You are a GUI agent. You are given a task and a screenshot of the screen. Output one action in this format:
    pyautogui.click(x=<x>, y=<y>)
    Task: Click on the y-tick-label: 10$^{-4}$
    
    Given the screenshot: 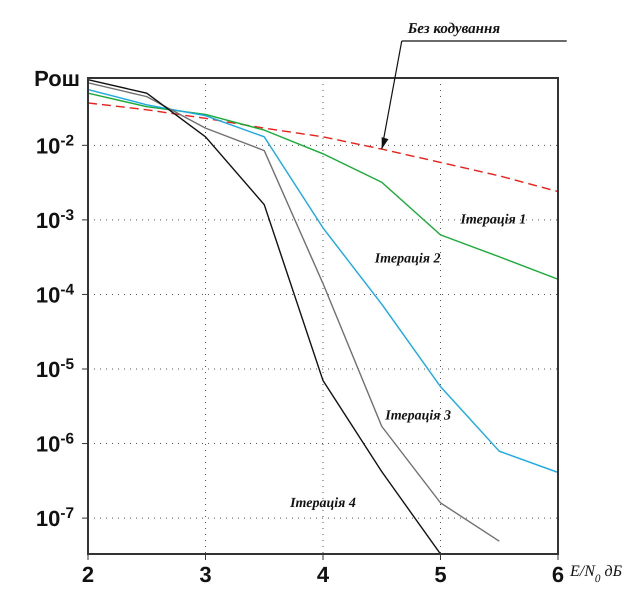 What is the action you would take?
    pyautogui.click(x=55, y=294)
    